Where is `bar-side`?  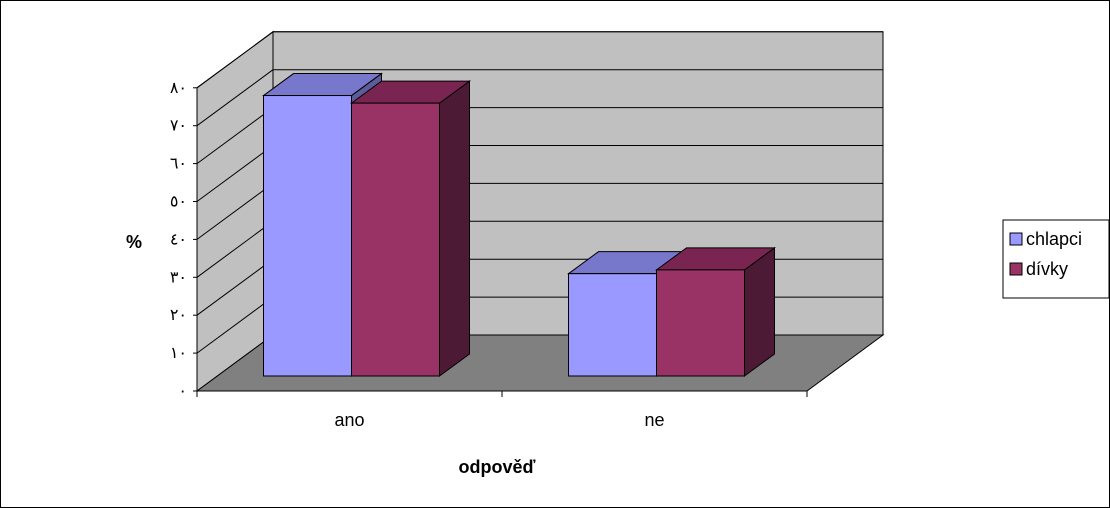 bar-side is located at coordinates (454, 228).